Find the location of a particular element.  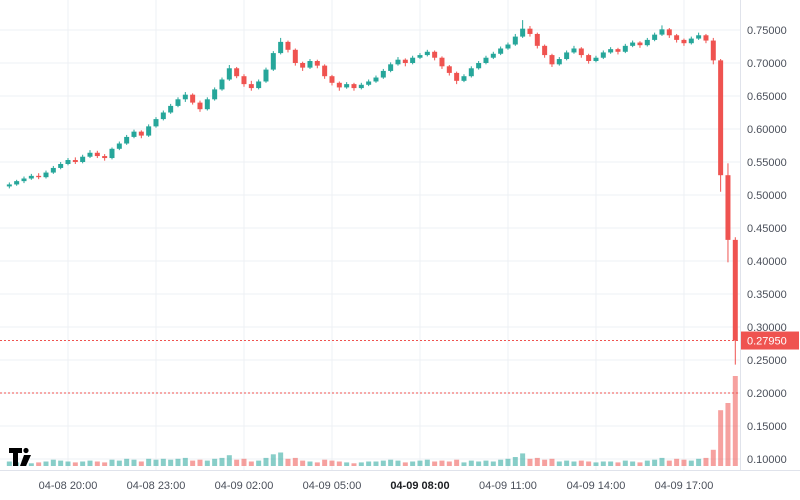

y-axis-label: 0.20000 is located at coordinates (767, 394).